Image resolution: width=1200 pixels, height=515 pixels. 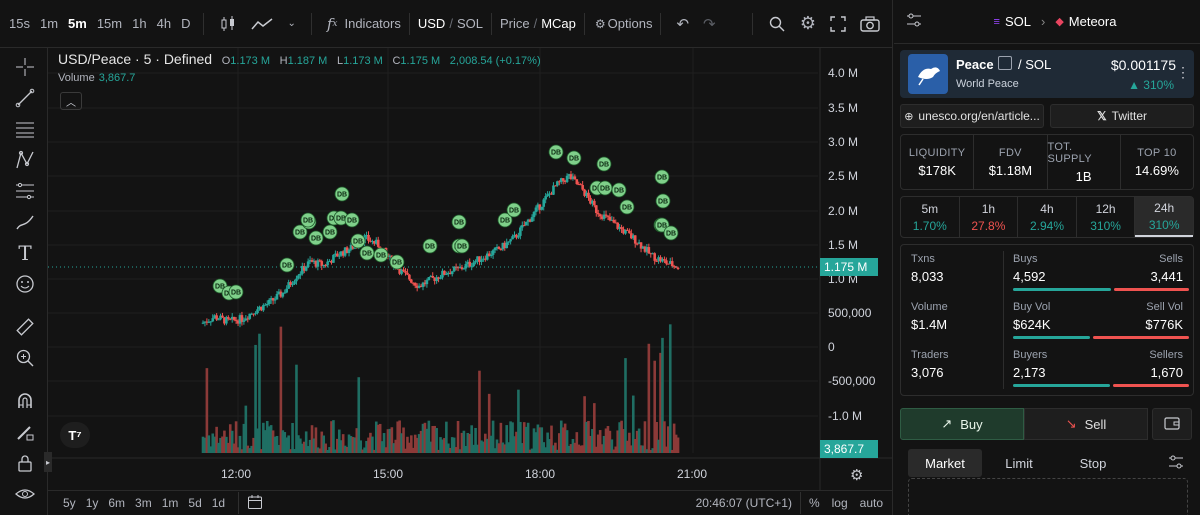 I want to click on emoji-icon, so click(x=25, y=284).